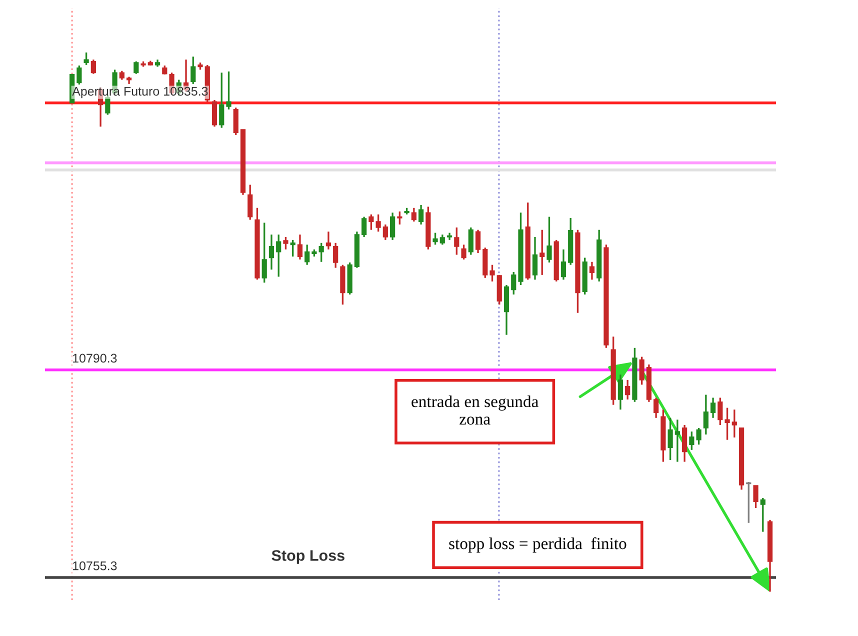 The image size is (858, 636). I want to click on ref-line-label: 10790.3, so click(95, 358).